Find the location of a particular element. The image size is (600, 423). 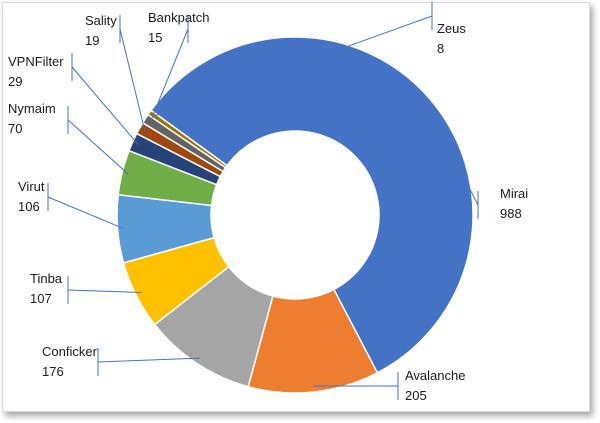

label-value-sality: 19 is located at coordinates (92, 40).